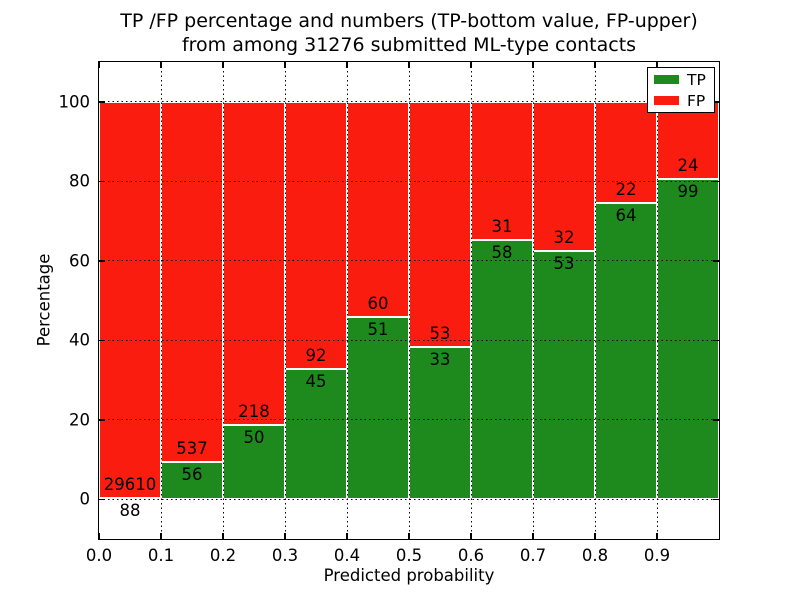 The width and height of the screenshot is (800, 600). What do you see at coordinates (409, 575) in the screenshot?
I see `x-axis-label: Predicted probability` at bounding box center [409, 575].